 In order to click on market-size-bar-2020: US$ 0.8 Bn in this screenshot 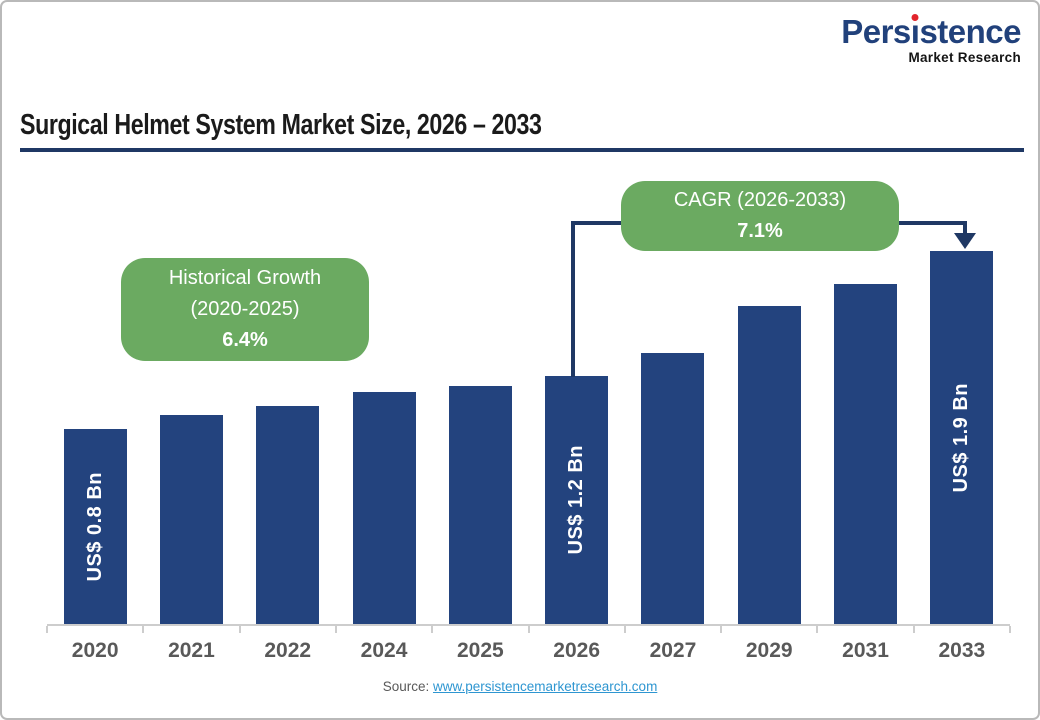, I will do `click(95, 526)`.